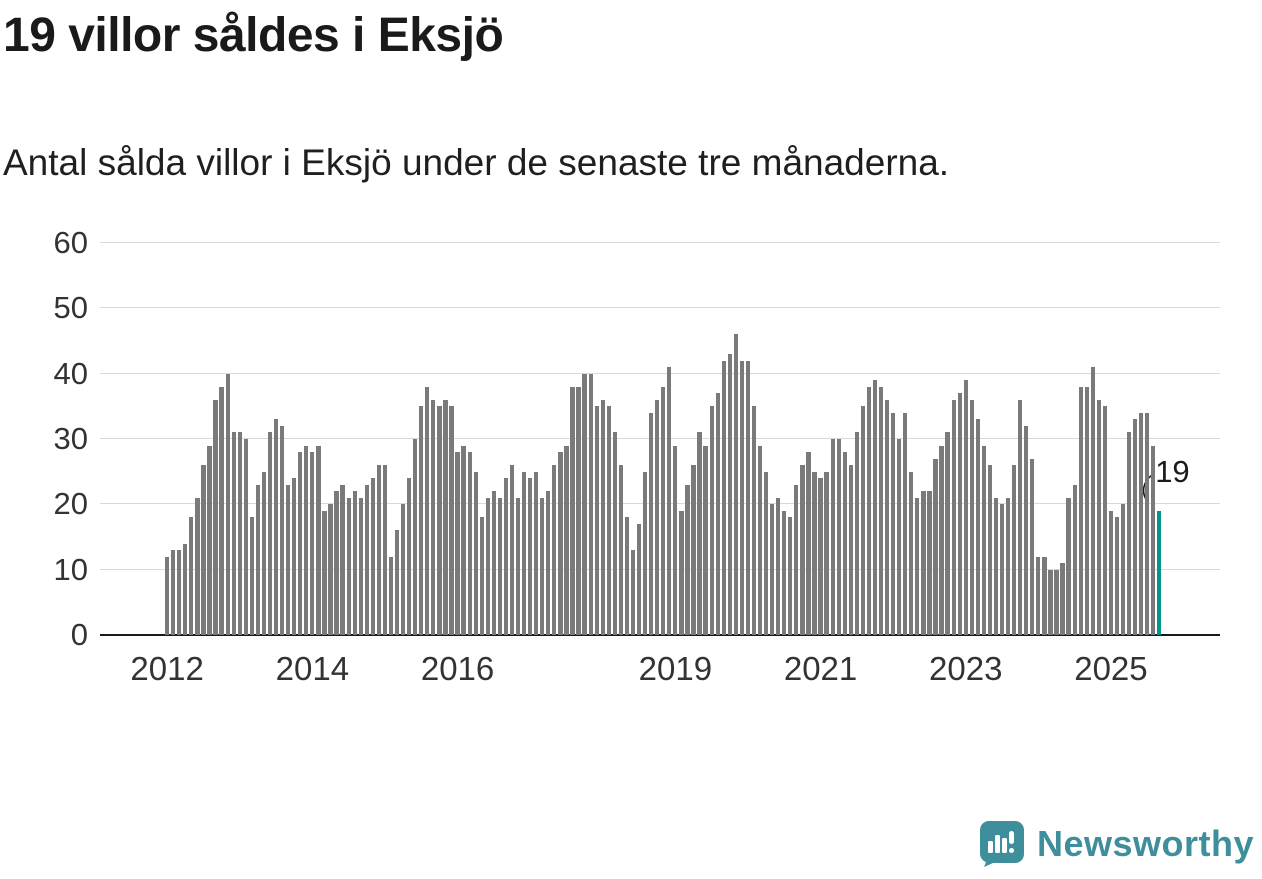  I want to click on chart-title: 19 villor såldes i Eksjö, so click(253, 35).